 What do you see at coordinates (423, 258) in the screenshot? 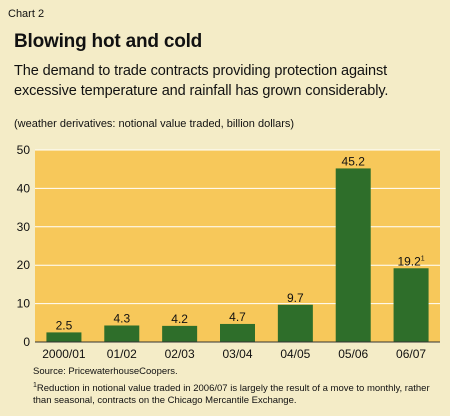
I see `data-label-superscript: 1` at bounding box center [423, 258].